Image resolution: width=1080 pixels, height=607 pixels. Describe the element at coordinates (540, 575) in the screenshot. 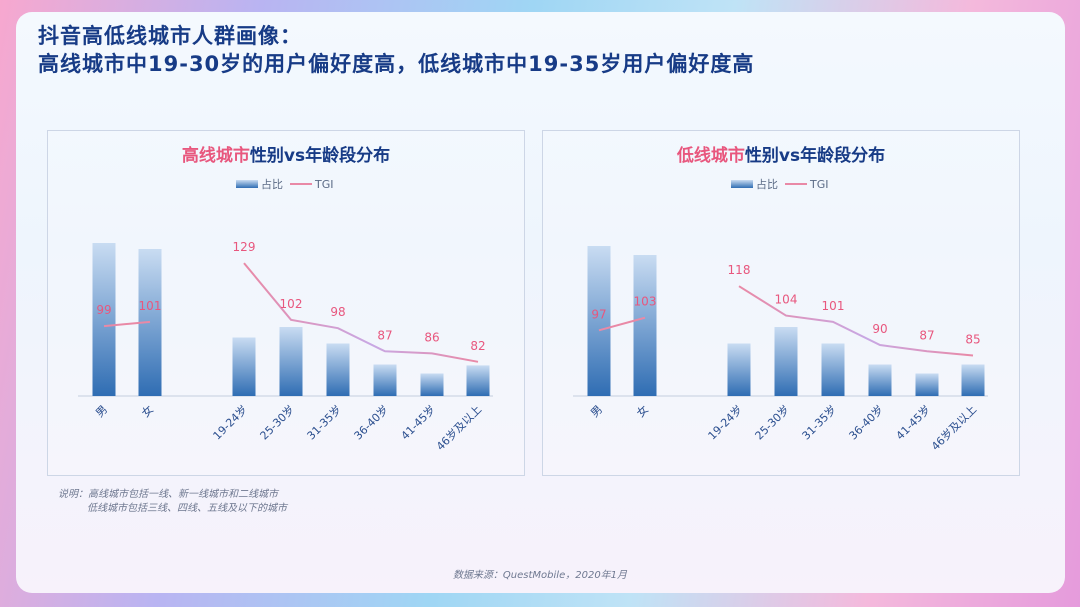

I see `data-source: 数据来源：QuestMobile，2020年1月` at that location.